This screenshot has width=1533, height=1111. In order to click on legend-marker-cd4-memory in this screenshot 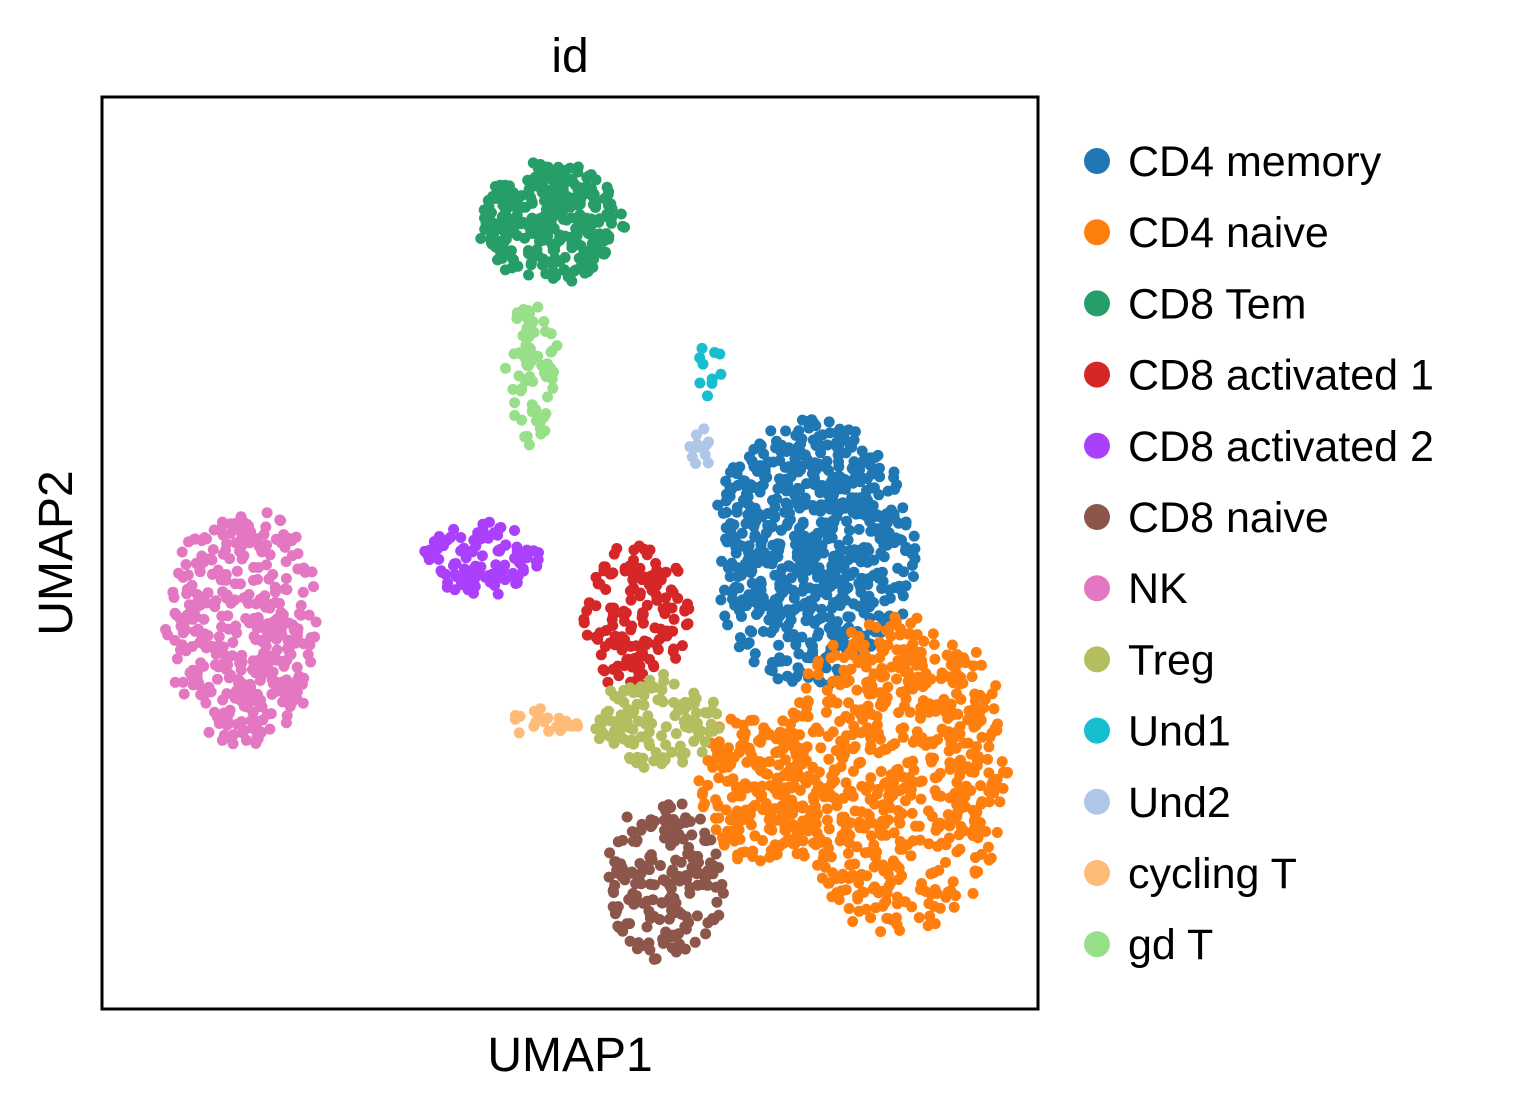, I will do `click(1097, 161)`.